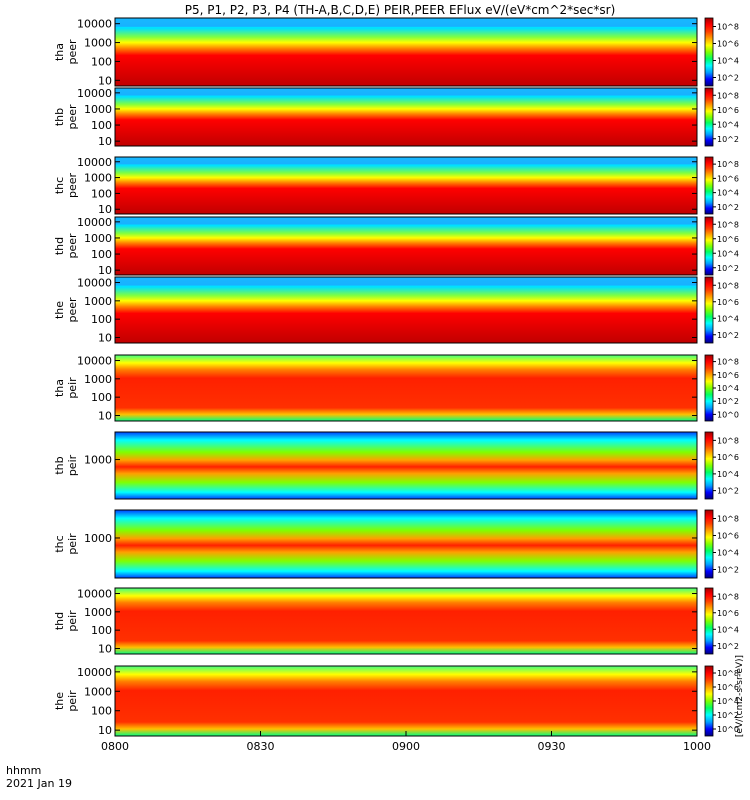  I want to click on colorbar-tick-label: 10^0, so click(728, 414).